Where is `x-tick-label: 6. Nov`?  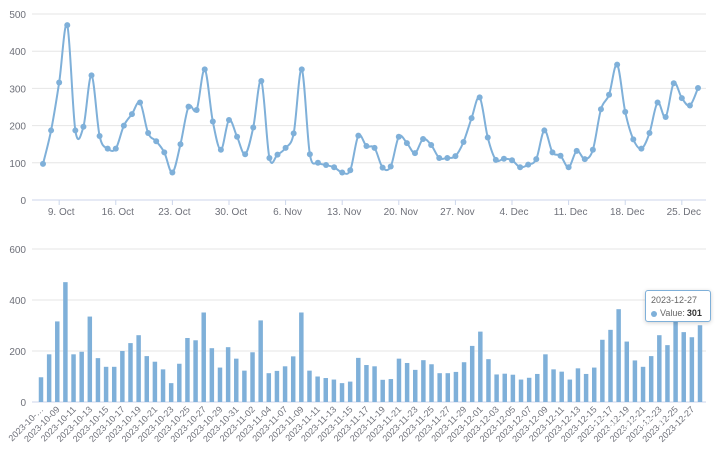
x-tick-label: 6. Nov is located at coordinates (287, 212).